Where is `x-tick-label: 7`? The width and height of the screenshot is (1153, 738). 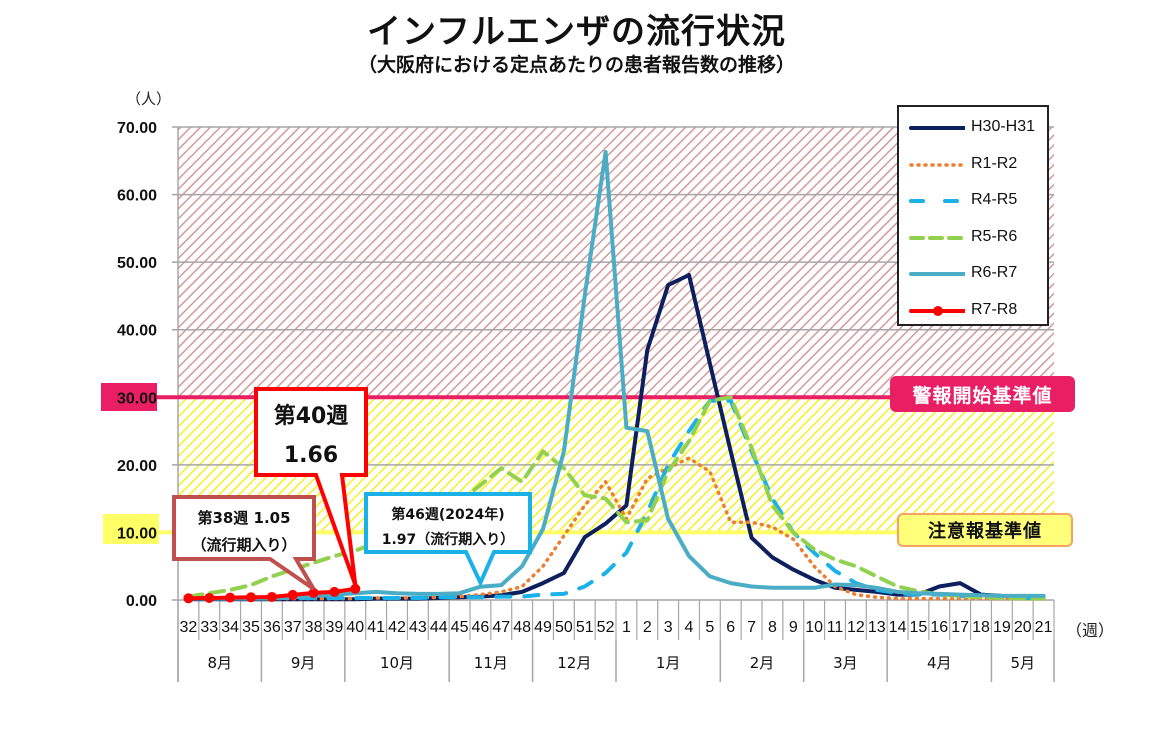
x-tick-label: 7 is located at coordinates (751, 627).